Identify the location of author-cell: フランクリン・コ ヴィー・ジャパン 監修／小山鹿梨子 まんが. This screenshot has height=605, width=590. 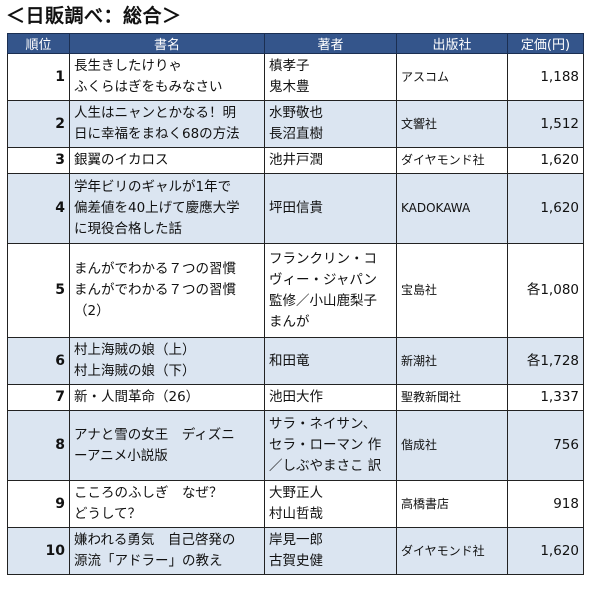
(330, 290).